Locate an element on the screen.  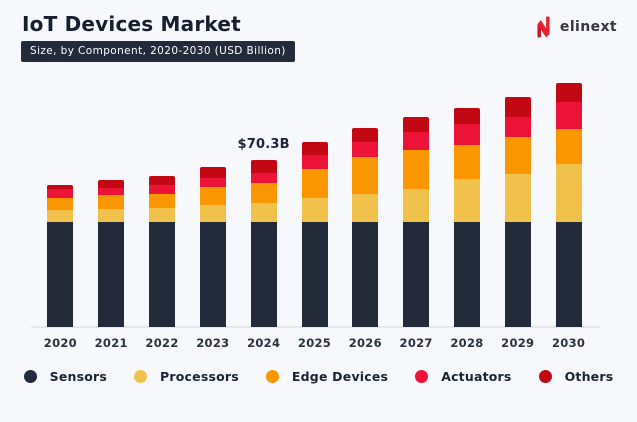
legend-item-processors: Processors is located at coordinates (186, 376).